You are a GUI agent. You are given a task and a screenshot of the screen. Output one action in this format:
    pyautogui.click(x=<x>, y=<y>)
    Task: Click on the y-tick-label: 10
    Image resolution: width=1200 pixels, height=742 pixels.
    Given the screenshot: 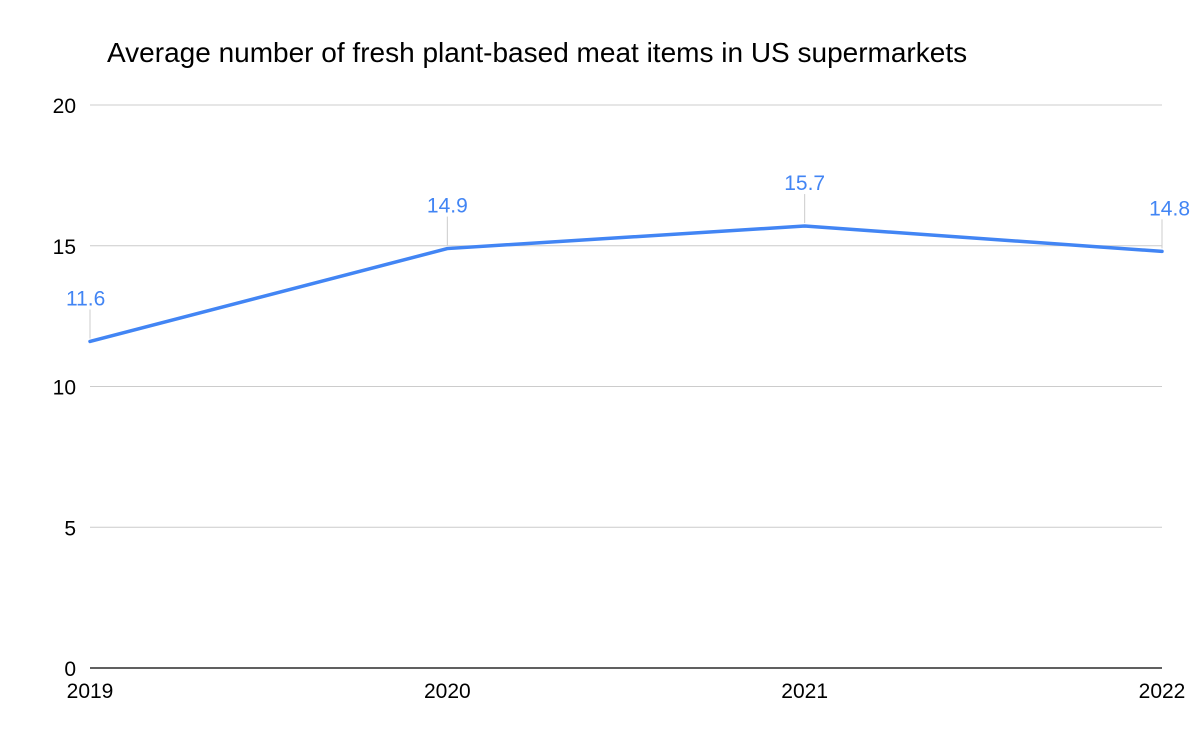 What is the action you would take?
    pyautogui.click(x=64, y=388)
    